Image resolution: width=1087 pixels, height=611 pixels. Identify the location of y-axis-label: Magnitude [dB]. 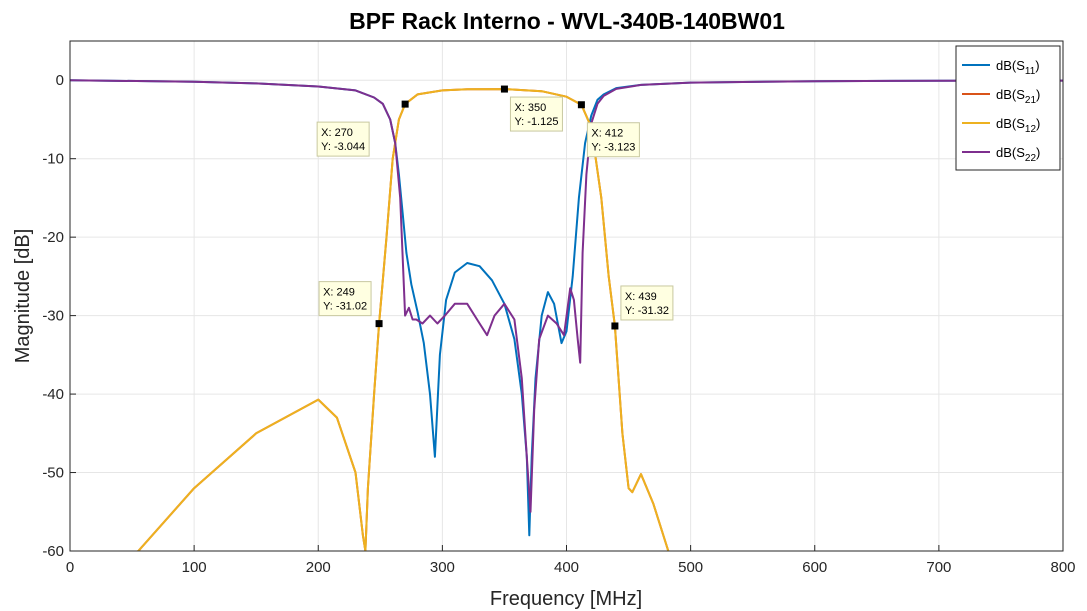
(23, 296).